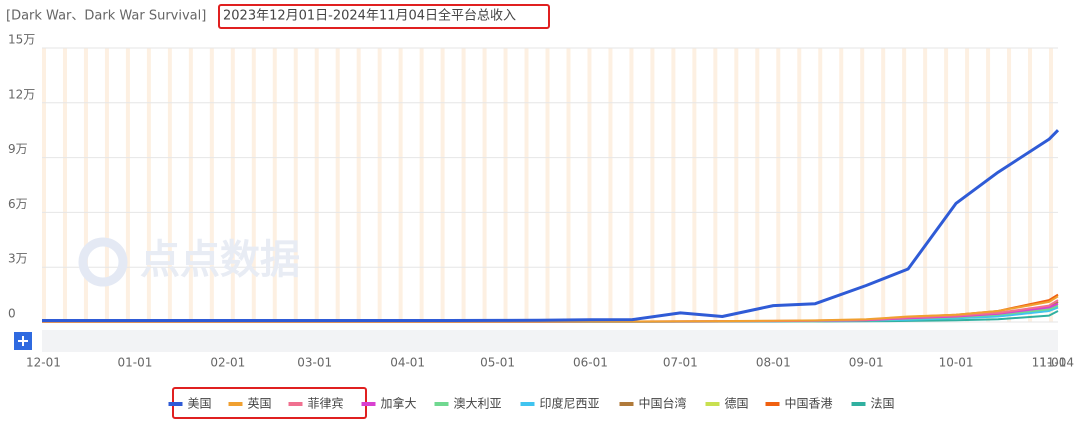 This screenshot has height=429, width=1080. What do you see at coordinates (407, 363) in the screenshot?
I see `x-tick-label: 04-01` at bounding box center [407, 363].